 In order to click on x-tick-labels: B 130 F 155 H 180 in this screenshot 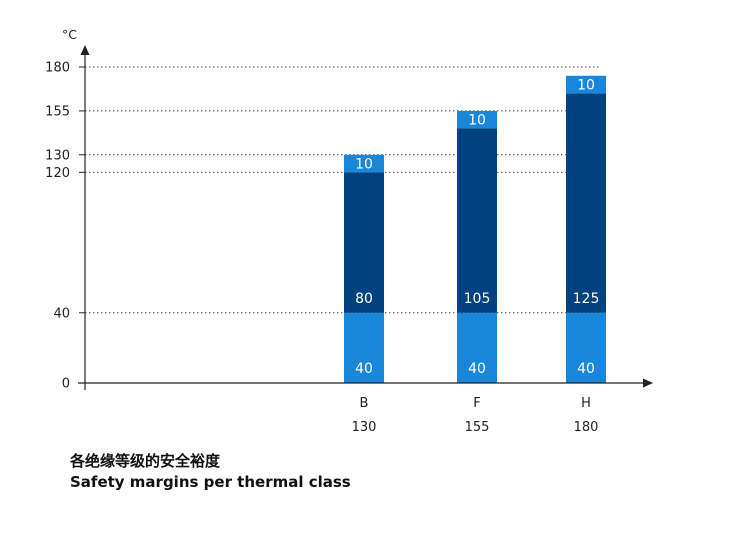, I will do `click(475, 415)`.